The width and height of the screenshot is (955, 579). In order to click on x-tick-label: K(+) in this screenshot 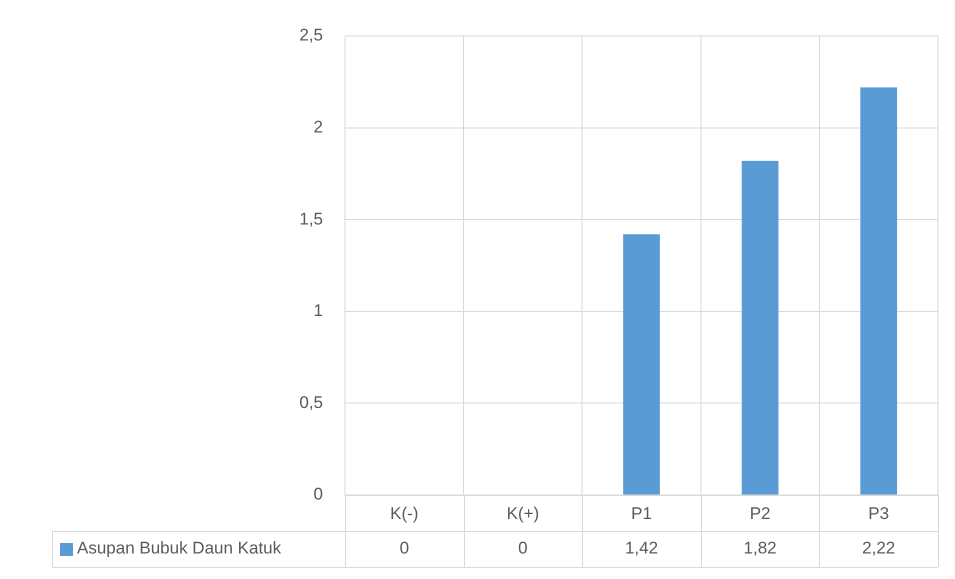, I will do `click(523, 513)`.